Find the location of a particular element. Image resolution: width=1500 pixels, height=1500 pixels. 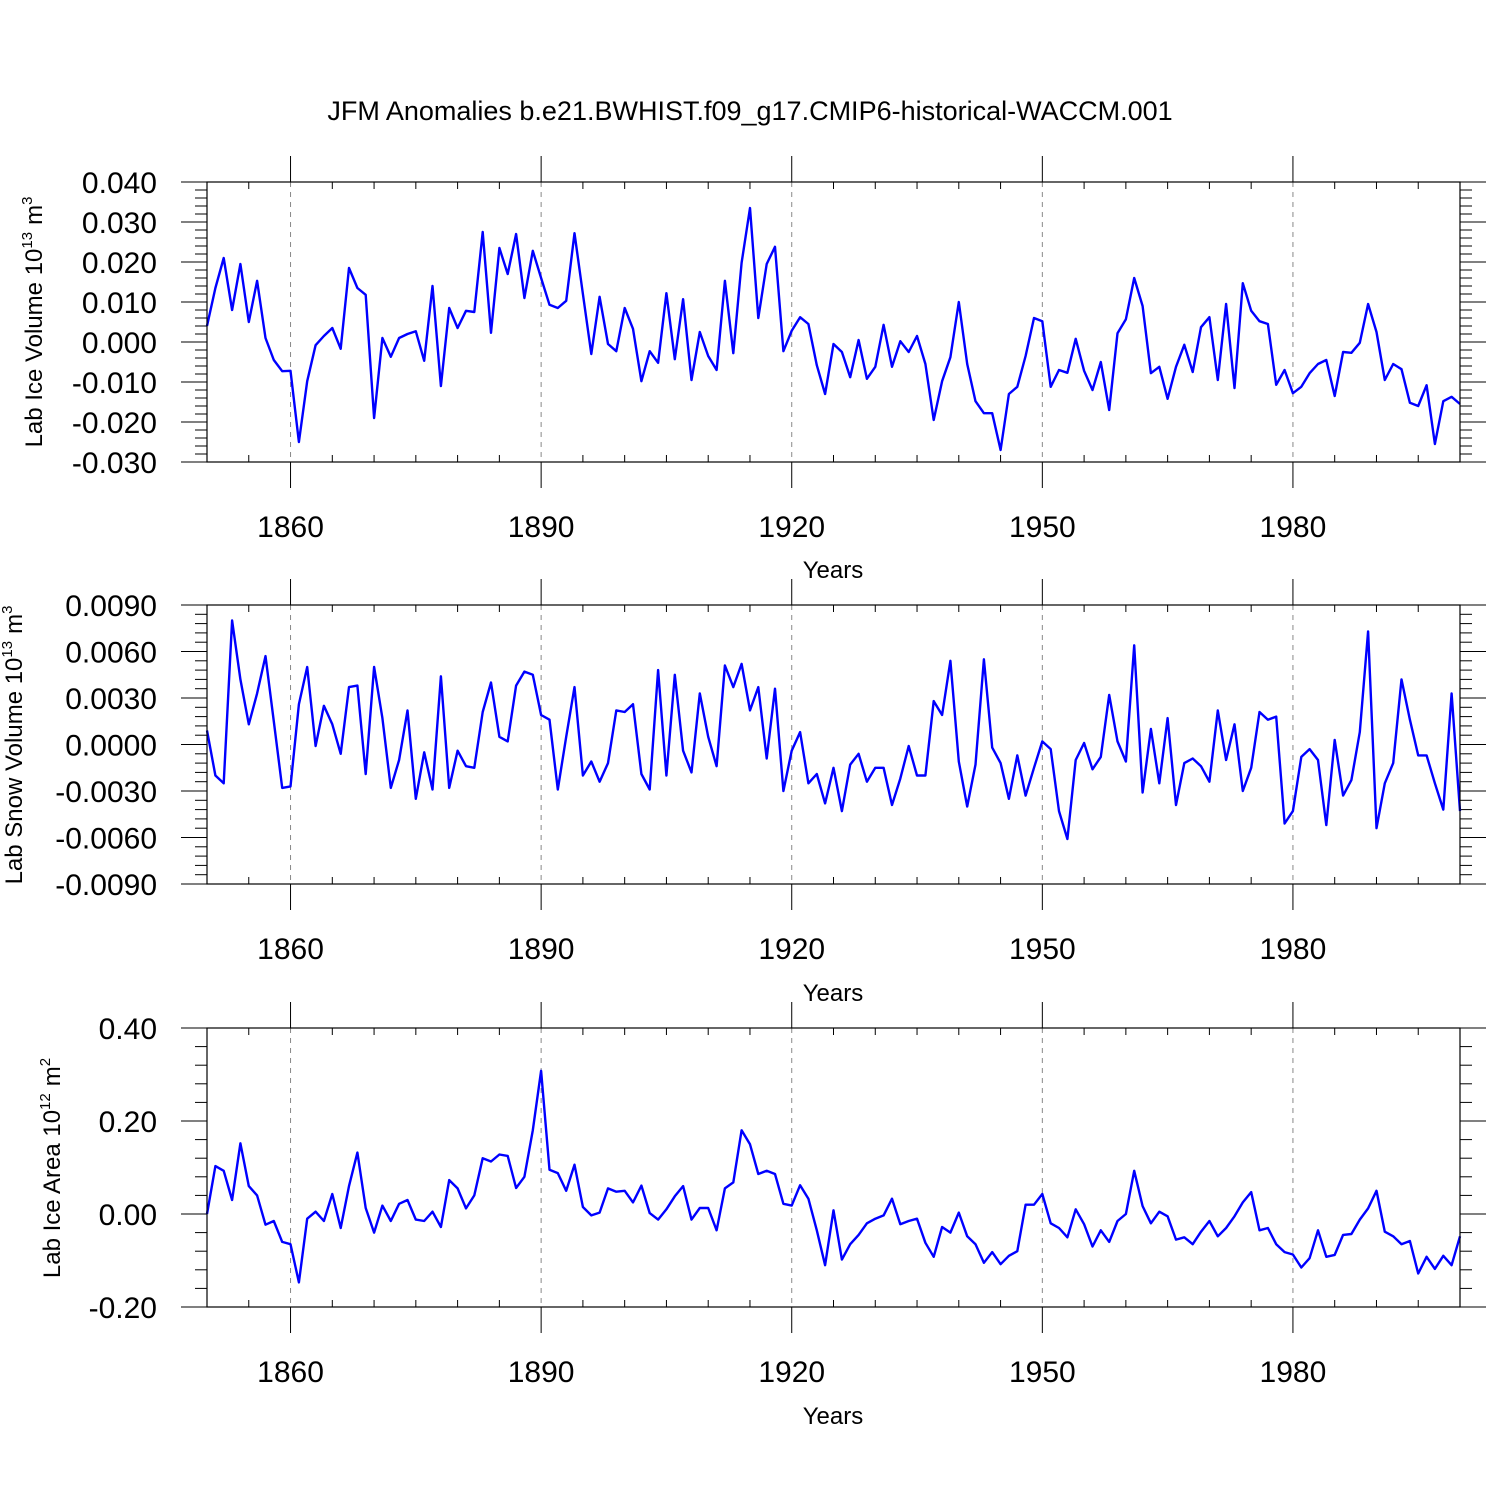

ylabel-main: Lab Snow Volume 10 is located at coordinates (14, 771).